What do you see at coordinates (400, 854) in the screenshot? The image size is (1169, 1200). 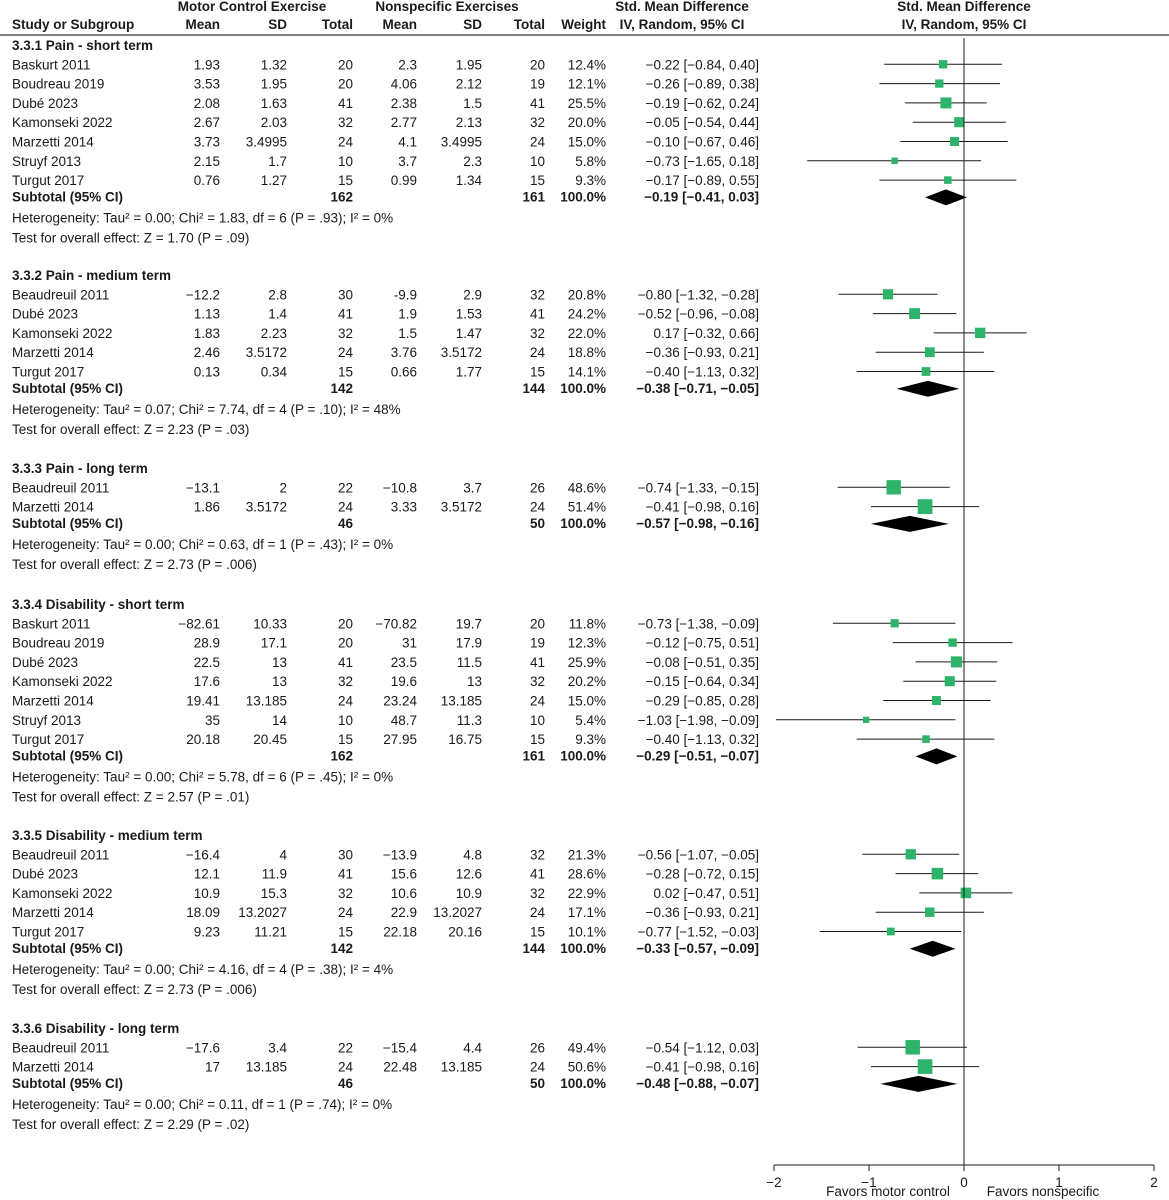 I see `mean-2: −13.9` at bounding box center [400, 854].